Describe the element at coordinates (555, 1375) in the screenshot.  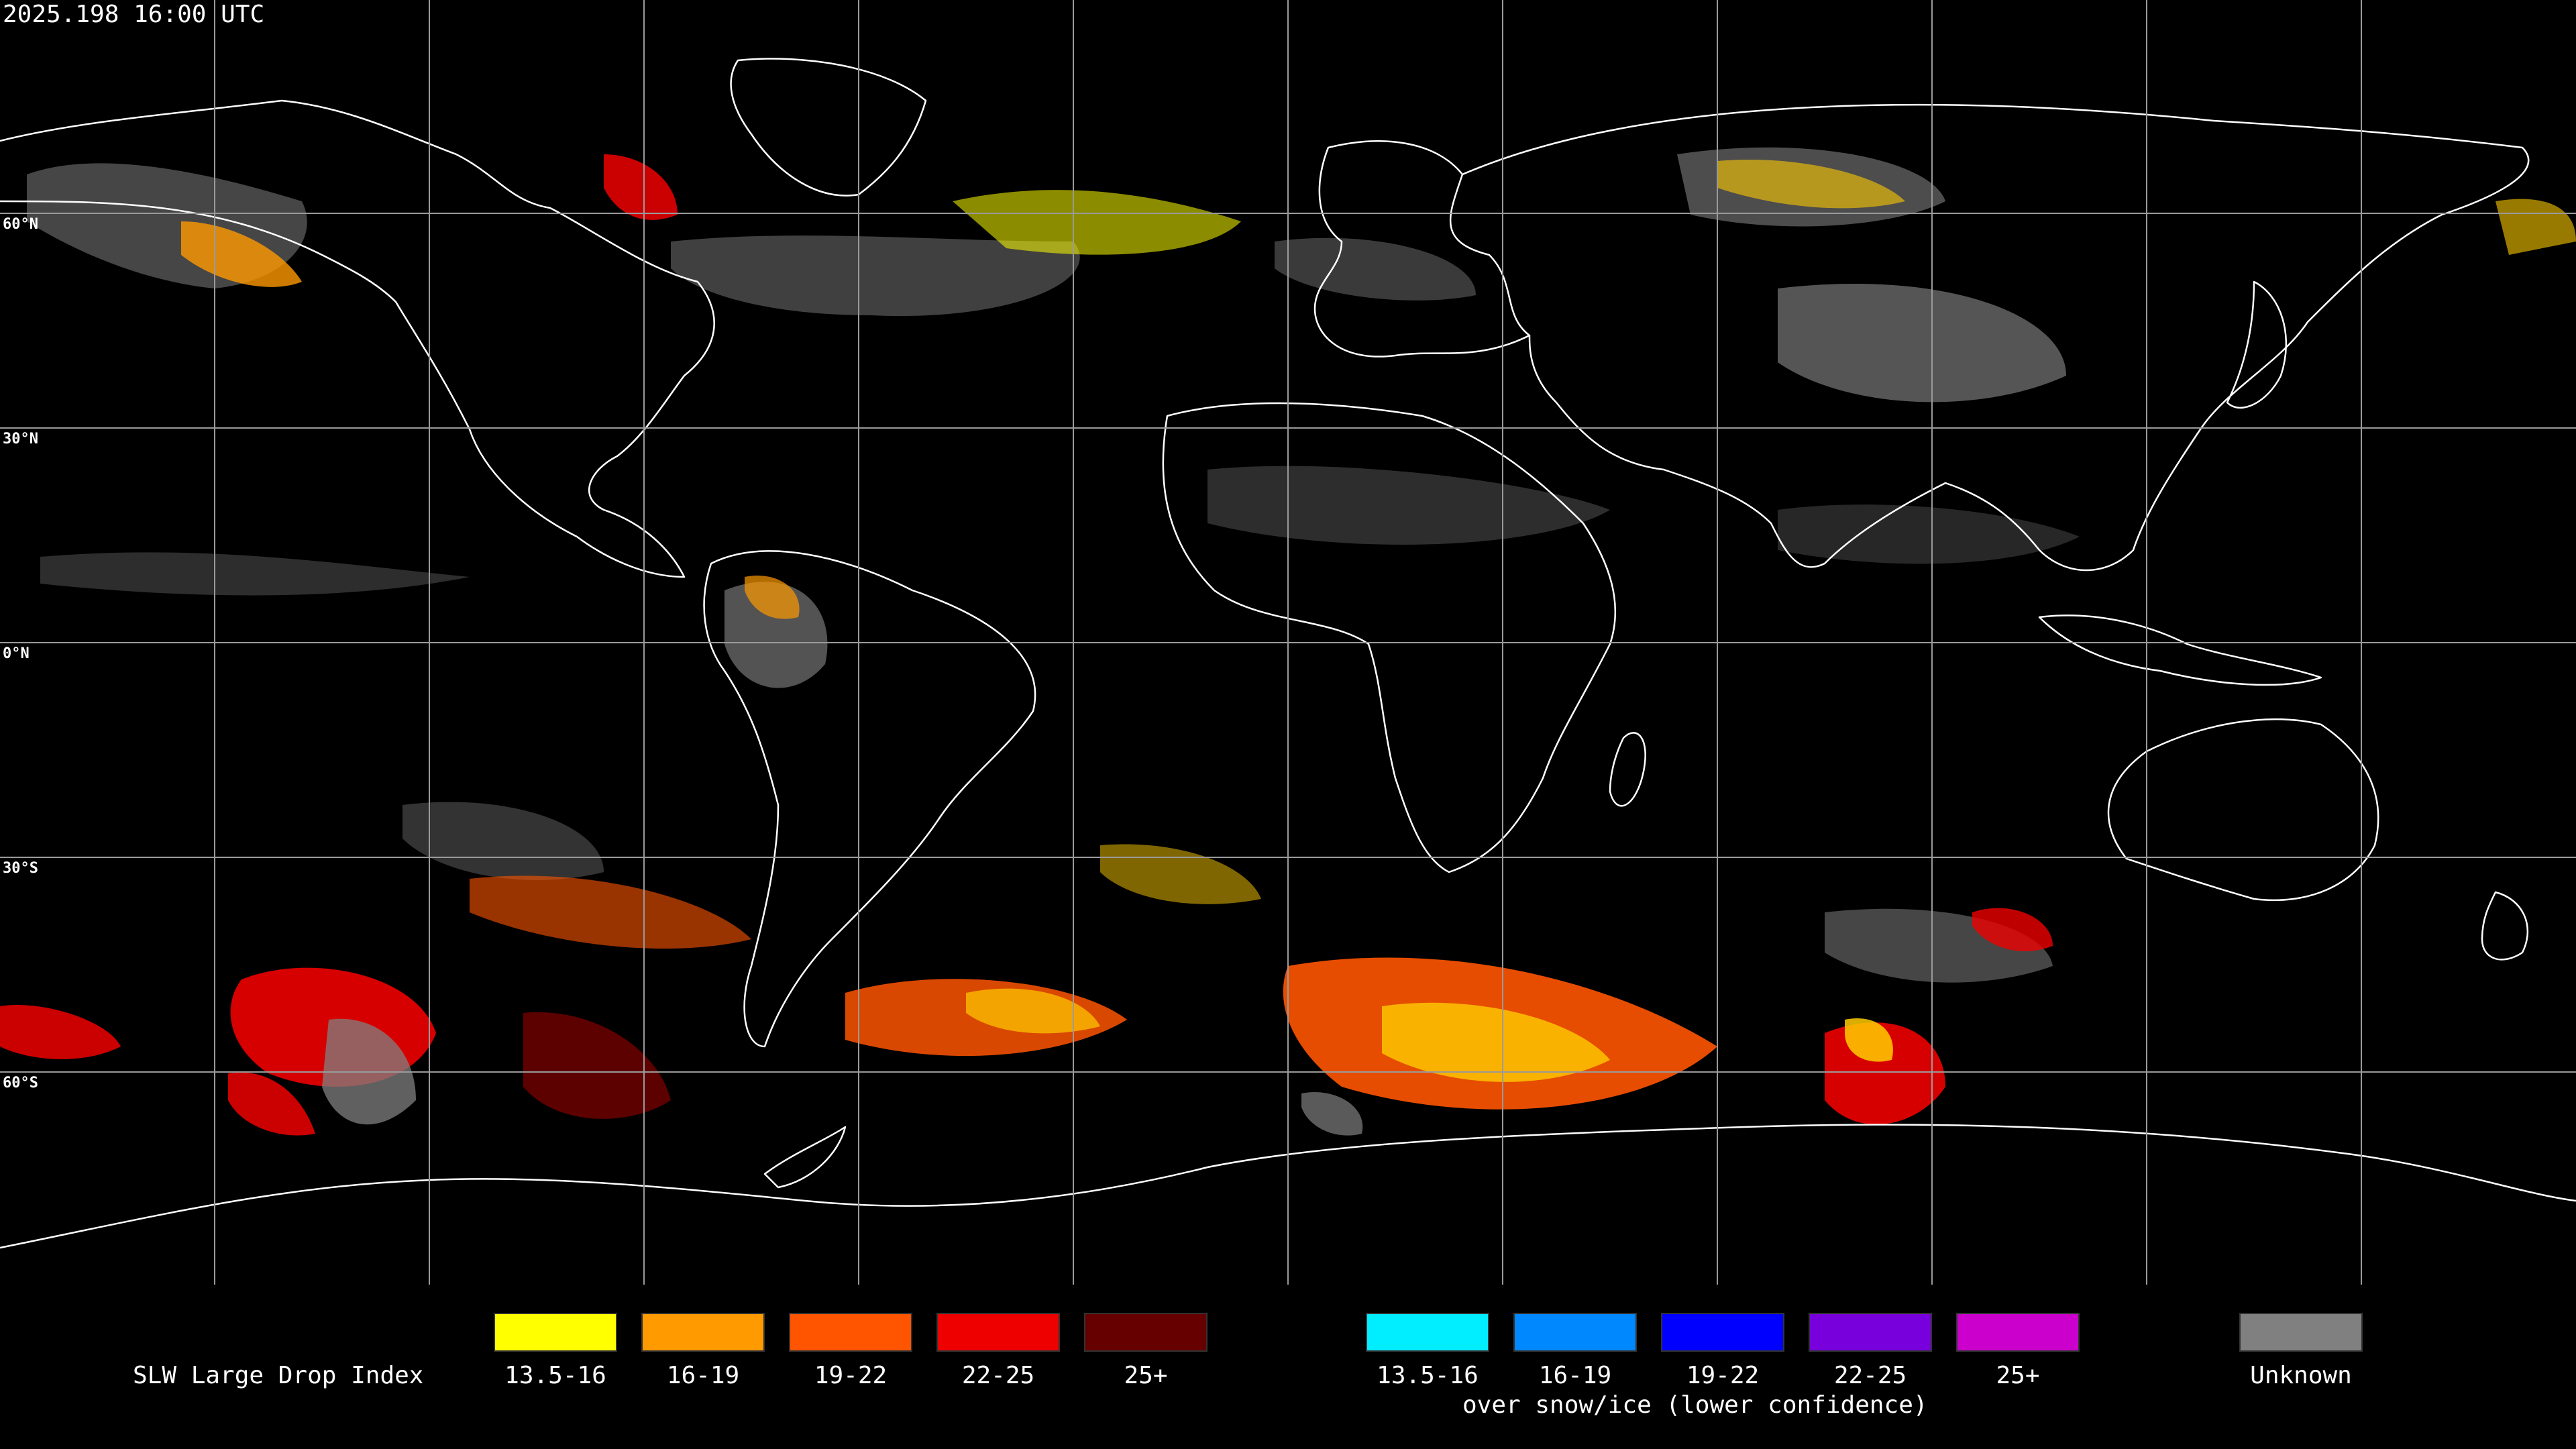
I see `legend-label-water-1: 13.5-16` at that location.